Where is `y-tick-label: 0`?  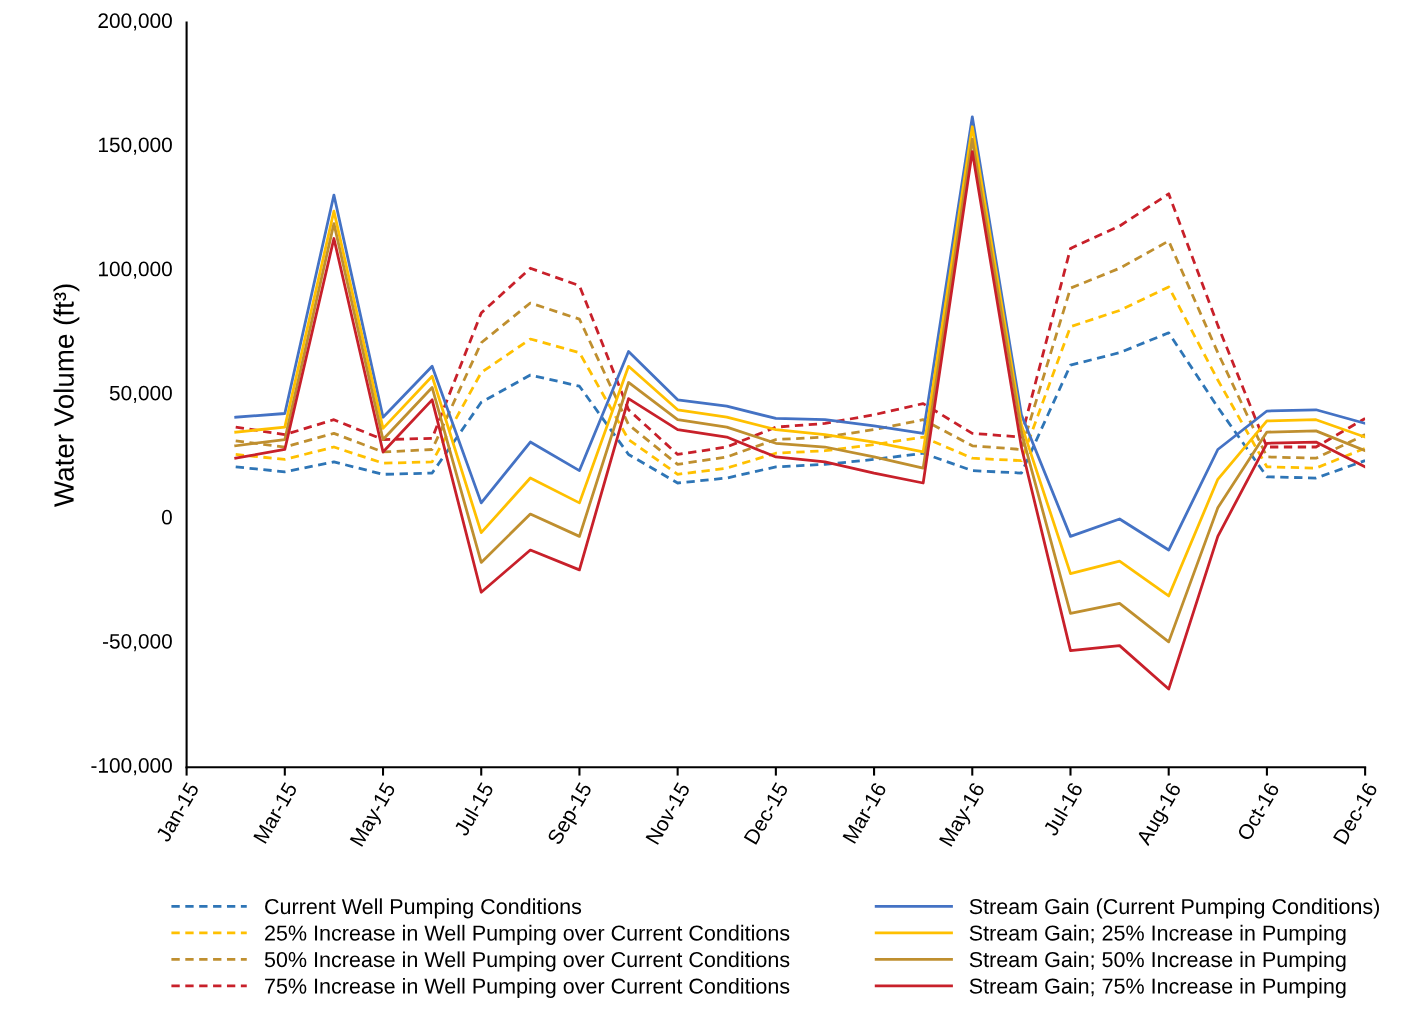
y-tick-label: 0 is located at coordinates (166, 517).